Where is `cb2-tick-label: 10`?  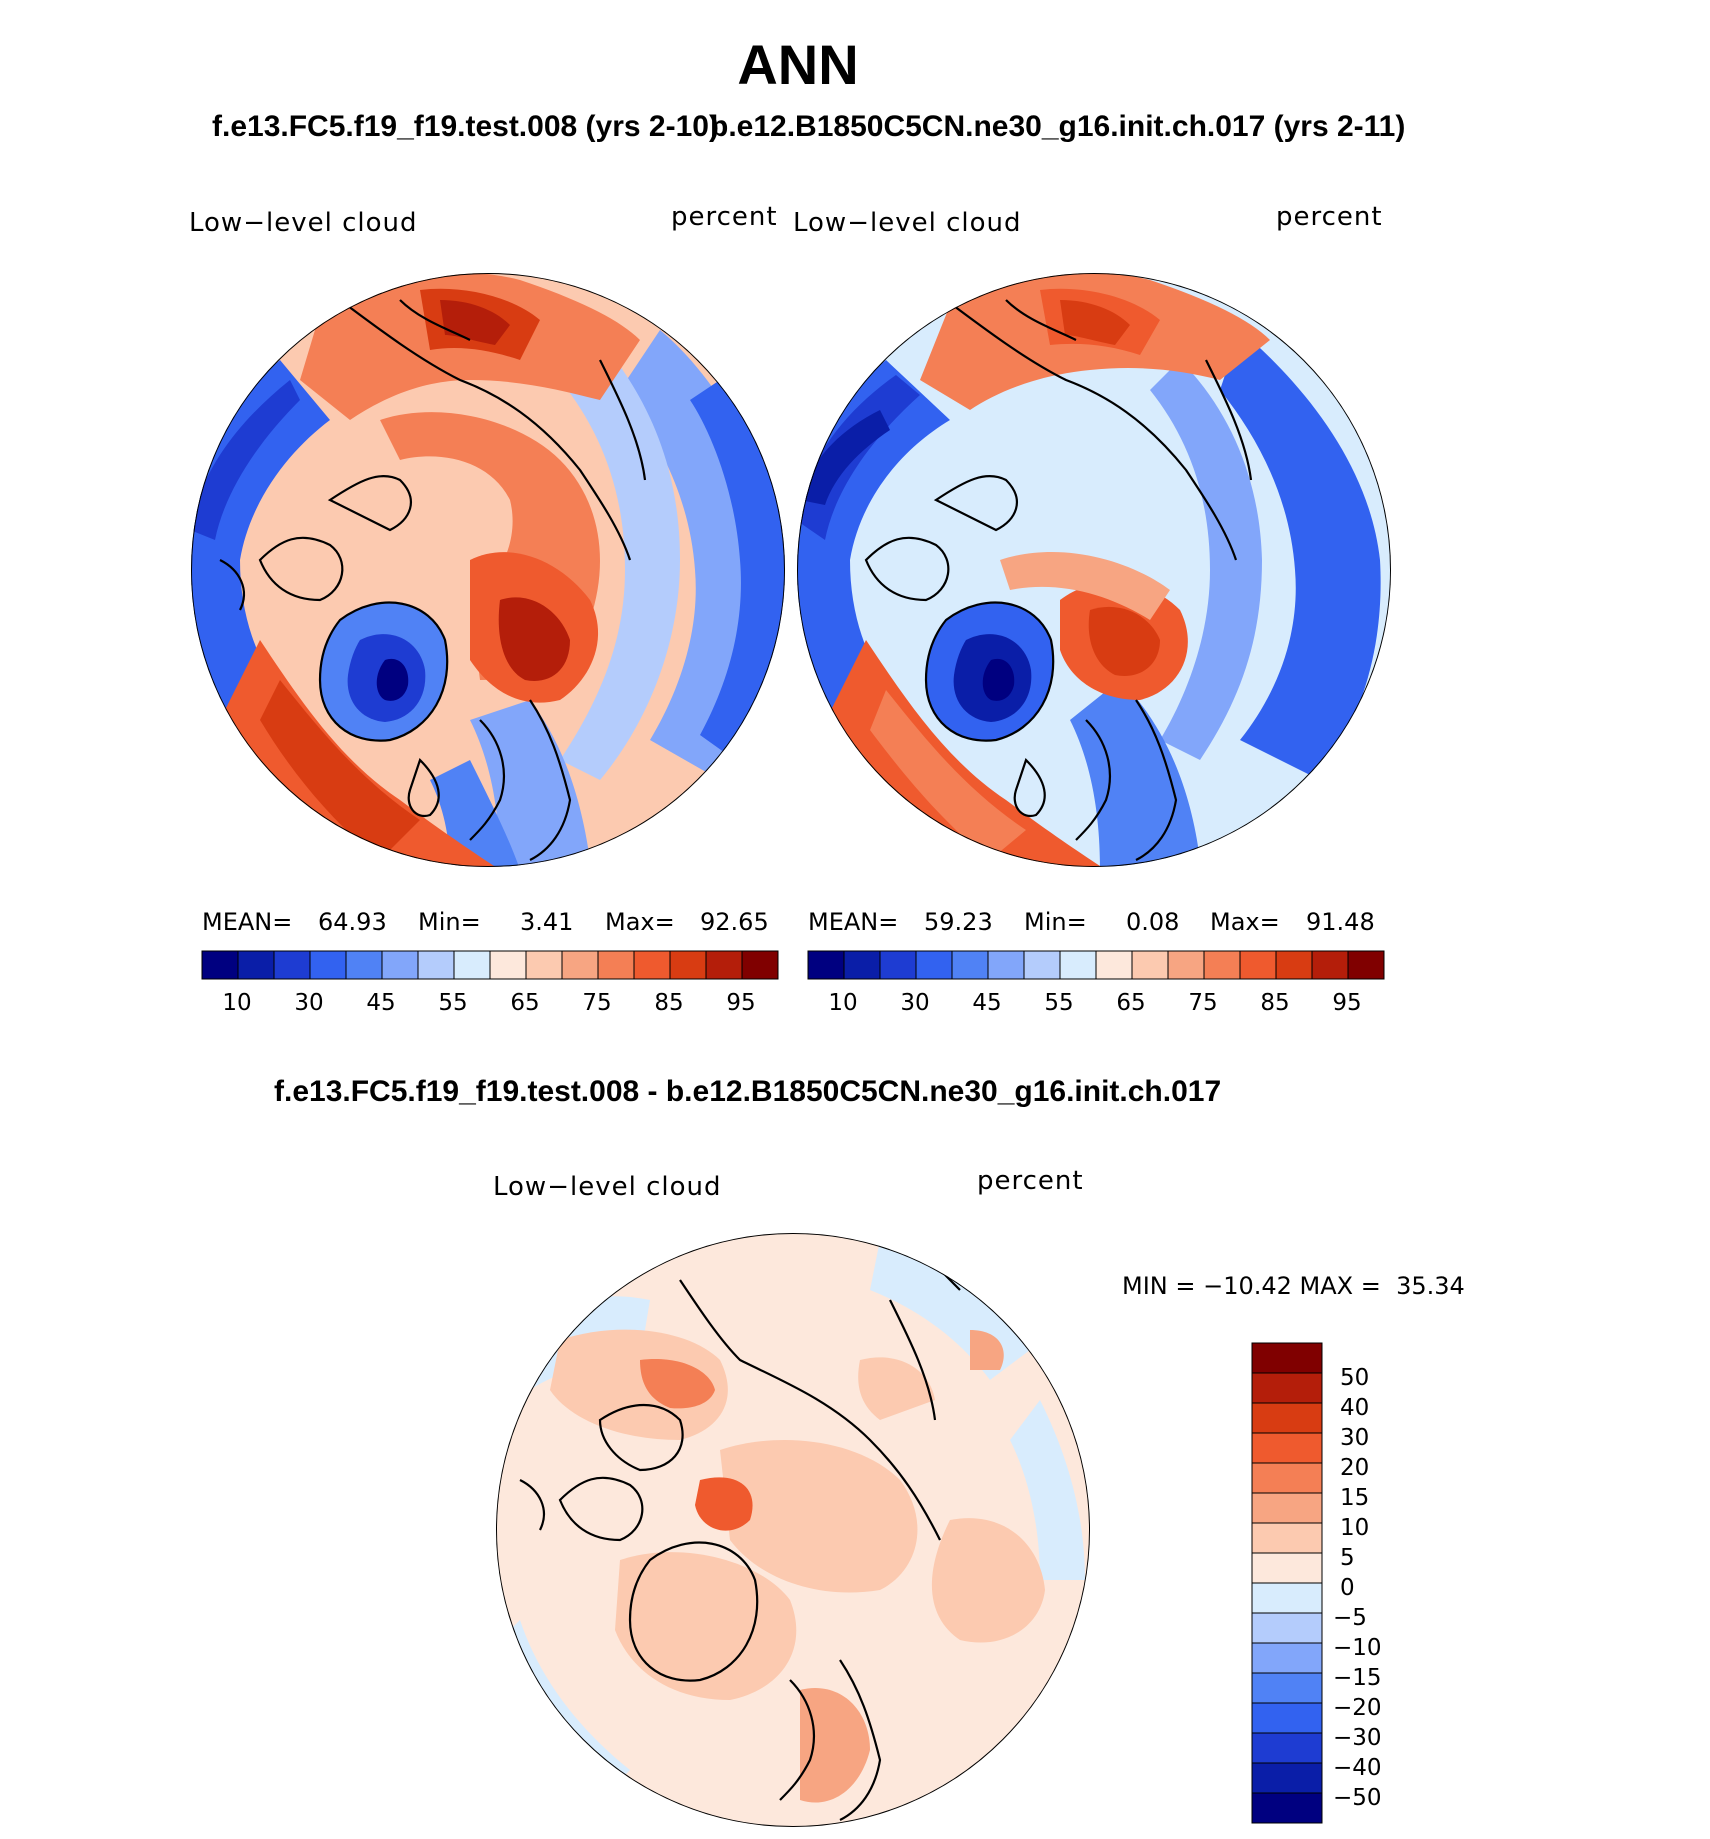 cb2-tick-label: 10 is located at coordinates (843, 1003).